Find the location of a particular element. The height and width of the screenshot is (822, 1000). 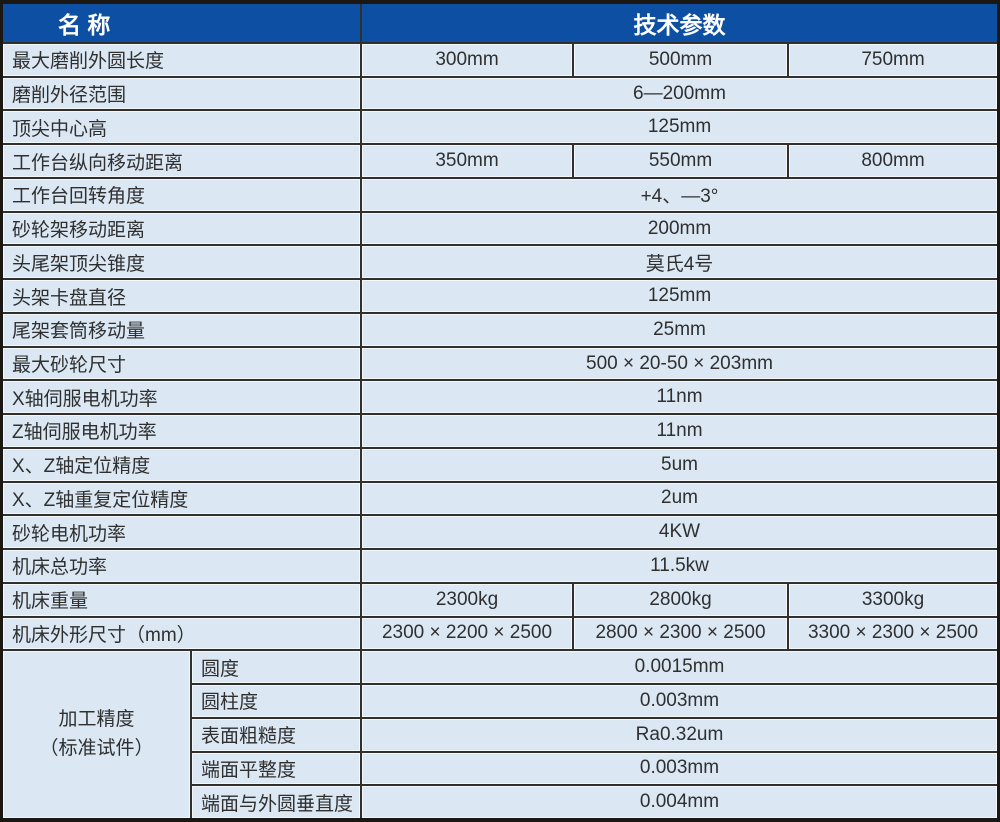

group-sub-label: 圆柱度 is located at coordinates (276, 701).